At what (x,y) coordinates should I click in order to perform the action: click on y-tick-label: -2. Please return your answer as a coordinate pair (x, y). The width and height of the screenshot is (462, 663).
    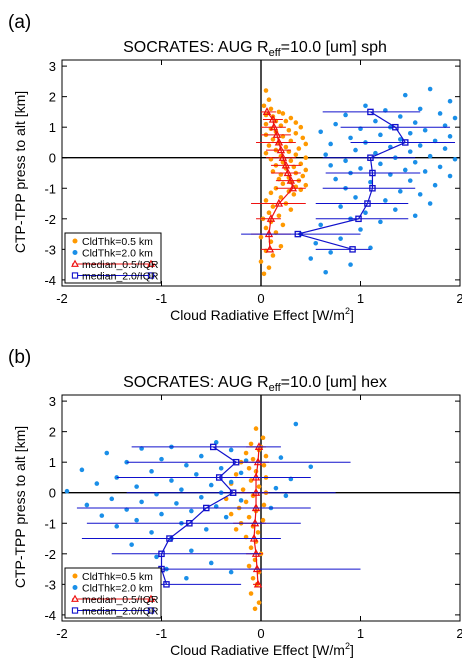
    Looking at the image, I should click on (50, 219).